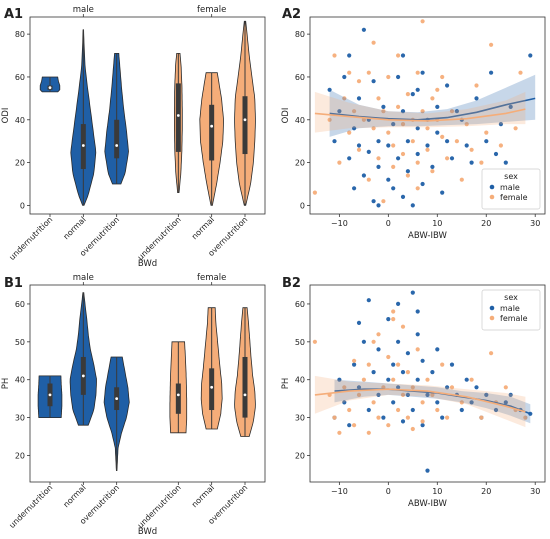 This screenshot has width=550, height=539. Describe the element at coordinates (286, 116) in the screenshot. I see `y-axis-label-A2: ODI` at that location.